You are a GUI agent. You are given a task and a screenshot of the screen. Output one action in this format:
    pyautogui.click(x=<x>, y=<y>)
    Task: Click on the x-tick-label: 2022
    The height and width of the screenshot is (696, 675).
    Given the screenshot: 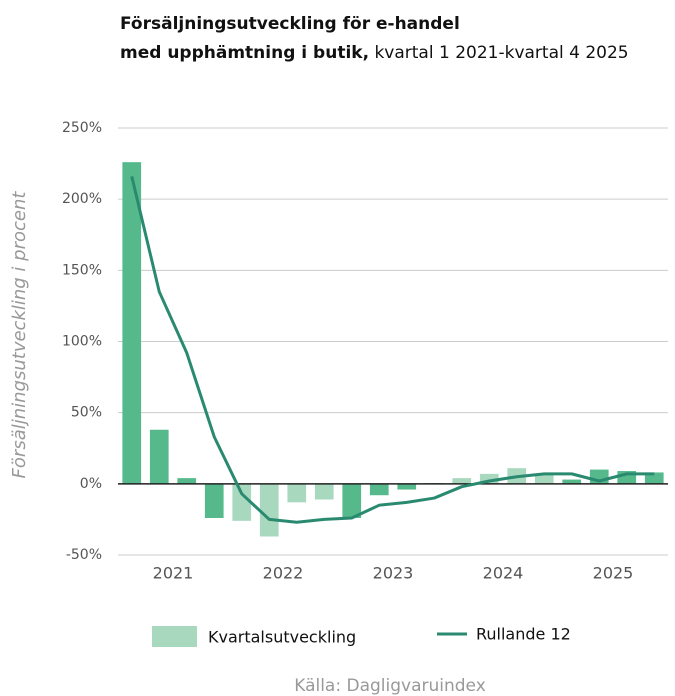 What is the action you would take?
    pyautogui.click(x=283, y=573)
    